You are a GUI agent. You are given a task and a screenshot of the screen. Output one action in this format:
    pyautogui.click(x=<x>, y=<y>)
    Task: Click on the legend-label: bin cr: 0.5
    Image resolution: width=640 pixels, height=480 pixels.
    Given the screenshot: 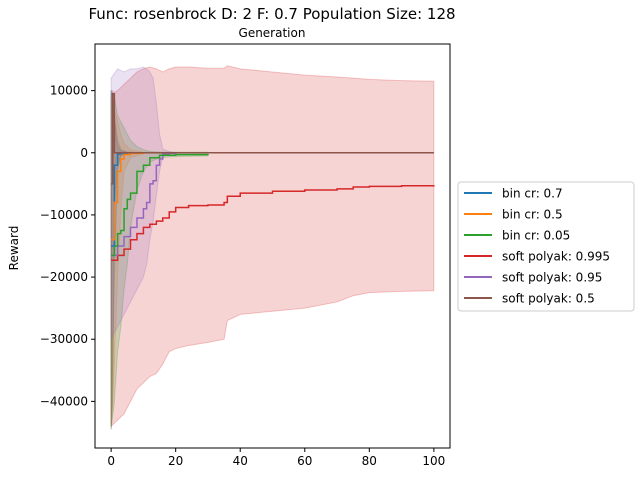 What is the action you would take?
    pyautogui.click(x=532, y=215)
    